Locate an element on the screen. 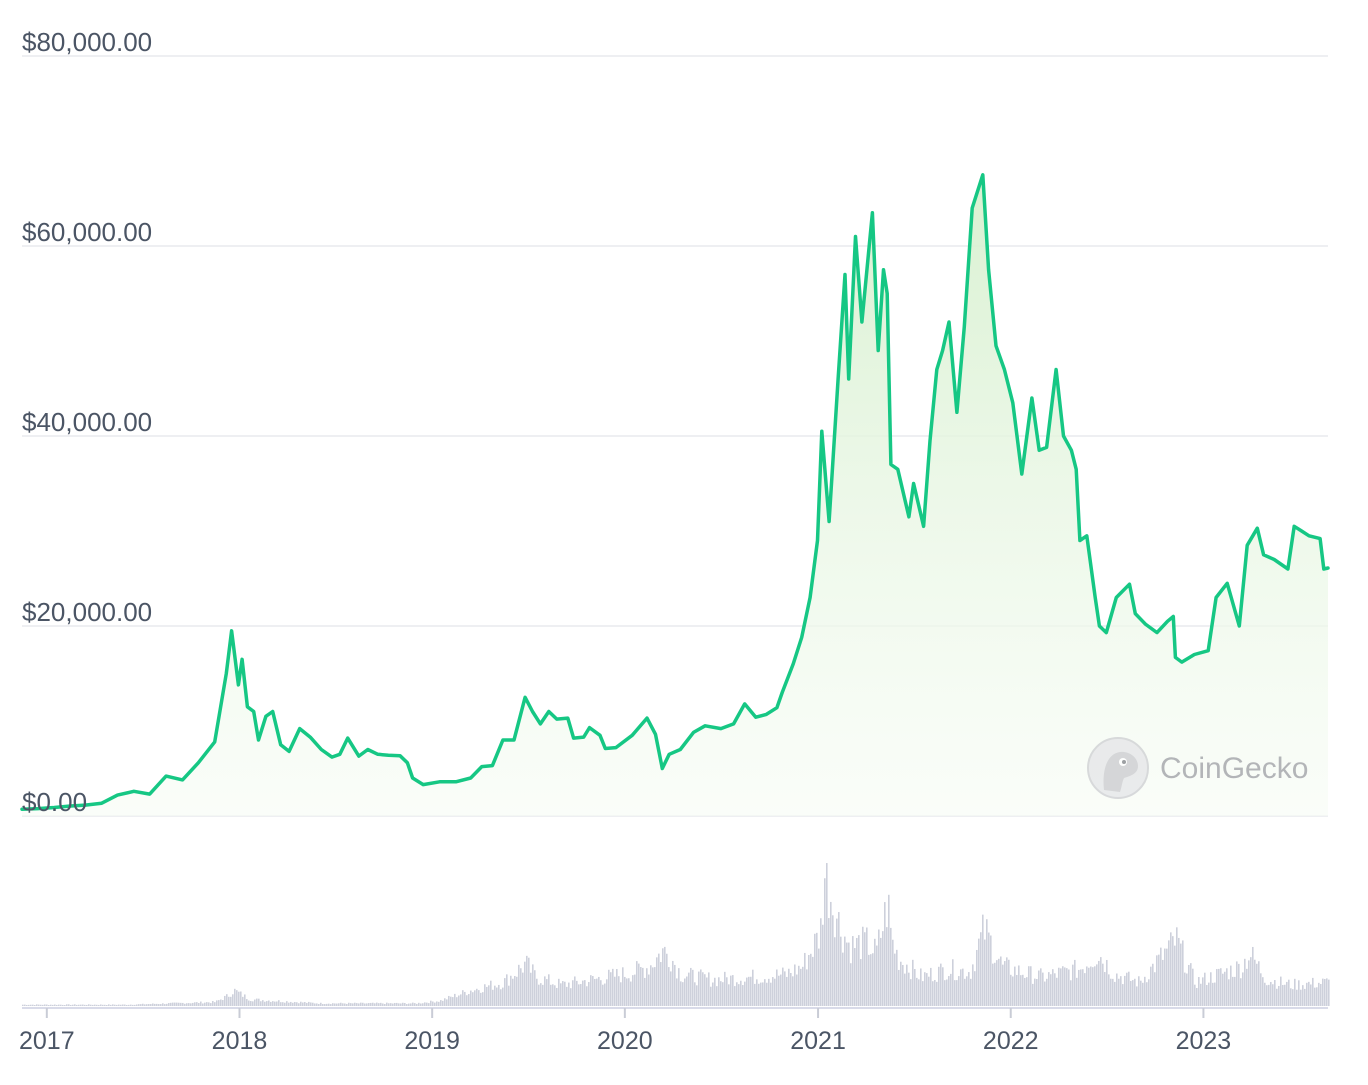 The width and height of the screenshot is (1368, 1085). y-tick-label: $80,000.00 is located at coordinates (87, 42).